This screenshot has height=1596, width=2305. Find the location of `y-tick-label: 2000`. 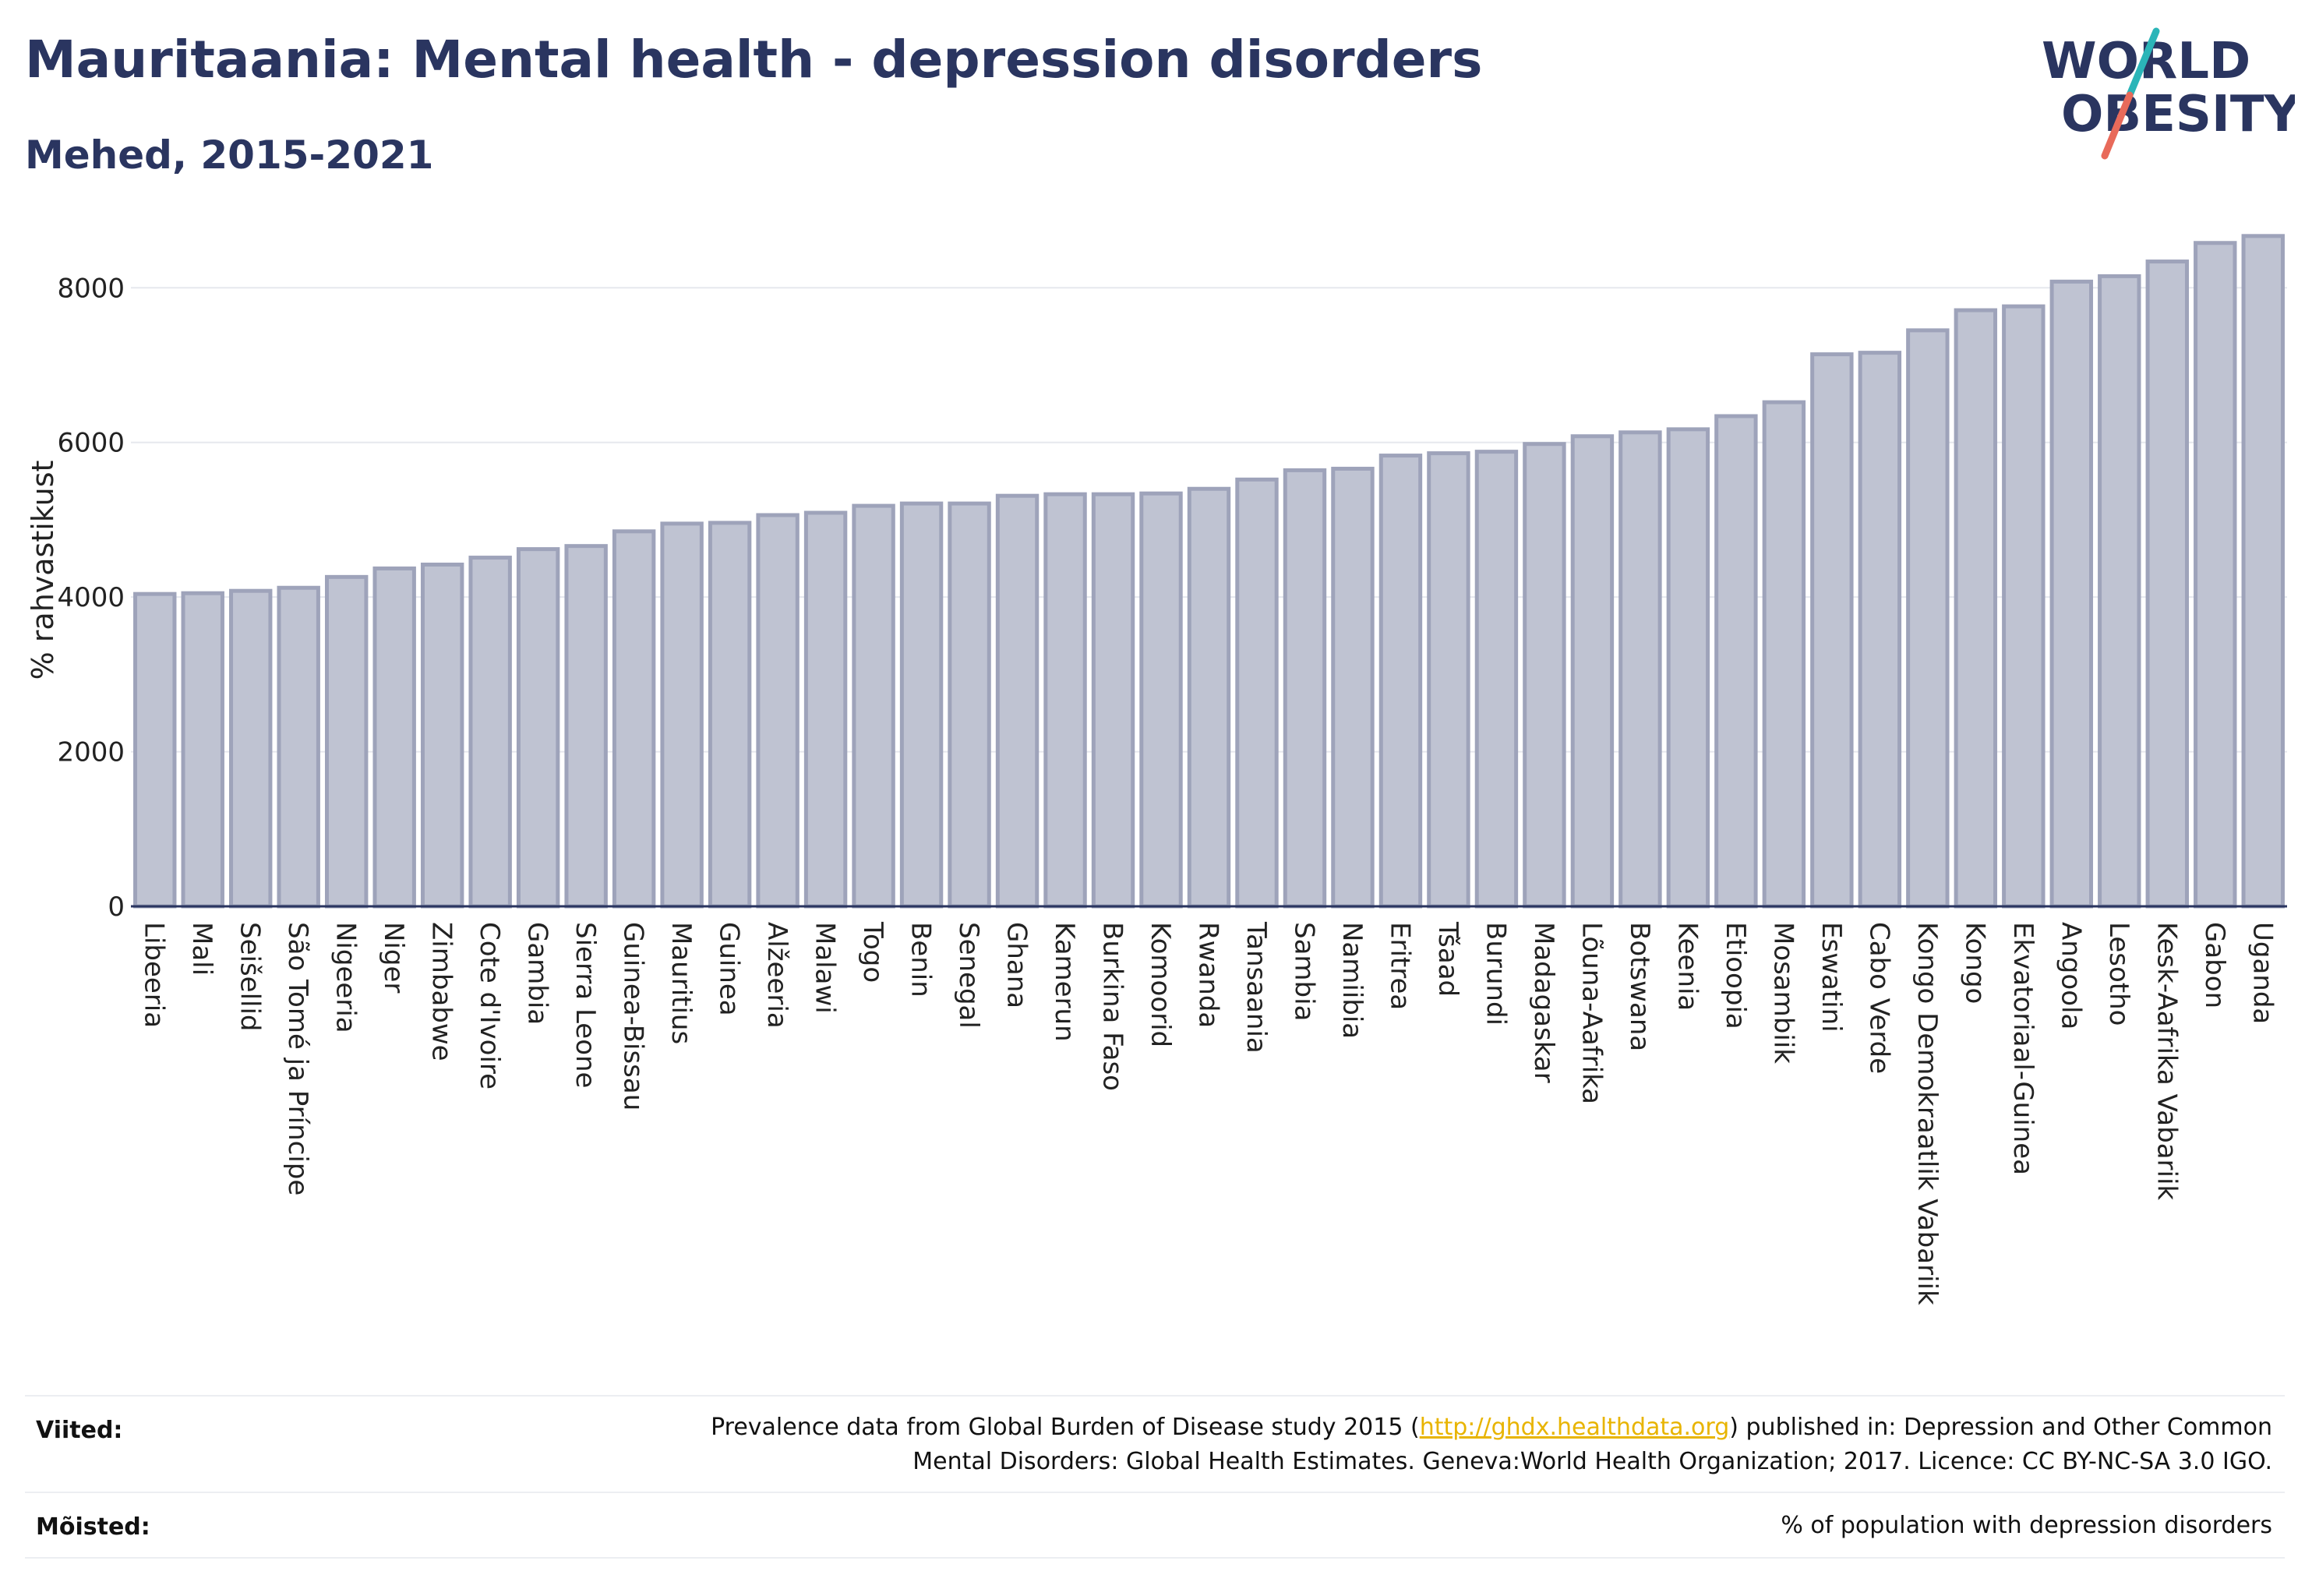

y-tick-label: 2000 is located at coordinates (91, 752).